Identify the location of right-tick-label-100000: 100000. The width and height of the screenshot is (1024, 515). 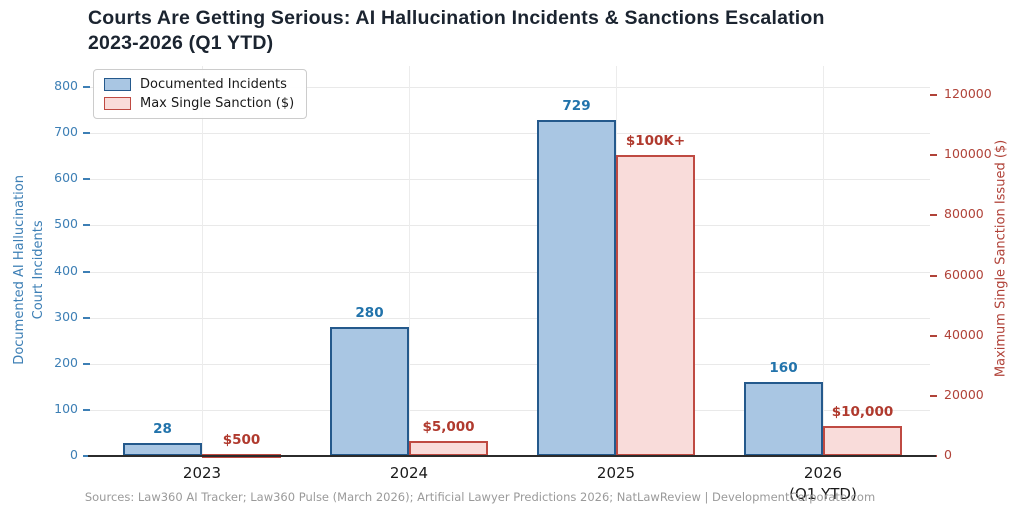
(968, 154).